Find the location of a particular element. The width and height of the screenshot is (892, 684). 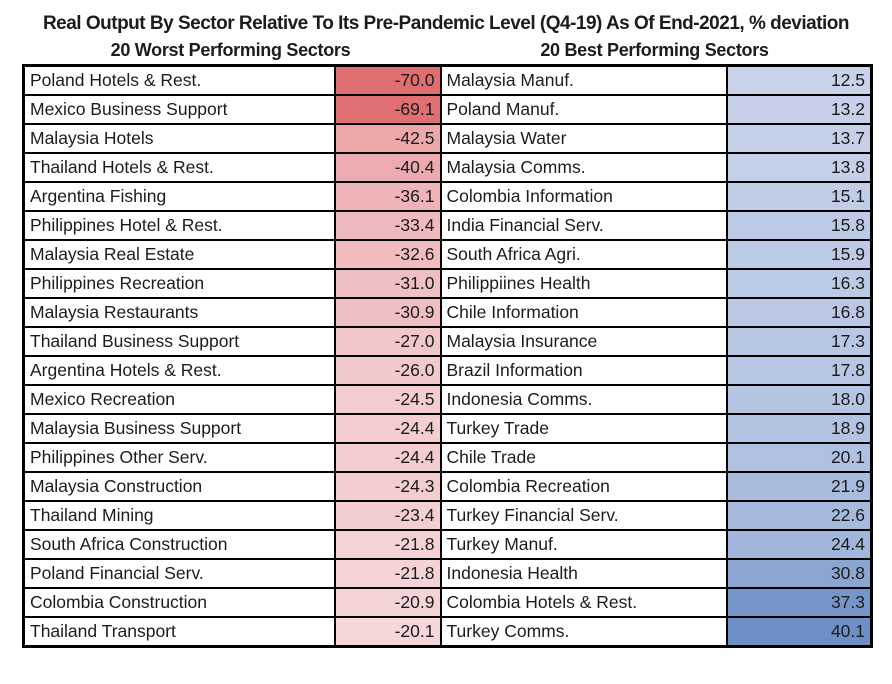

best-sector-value: 17.8 is located at coordinates (799, 370).